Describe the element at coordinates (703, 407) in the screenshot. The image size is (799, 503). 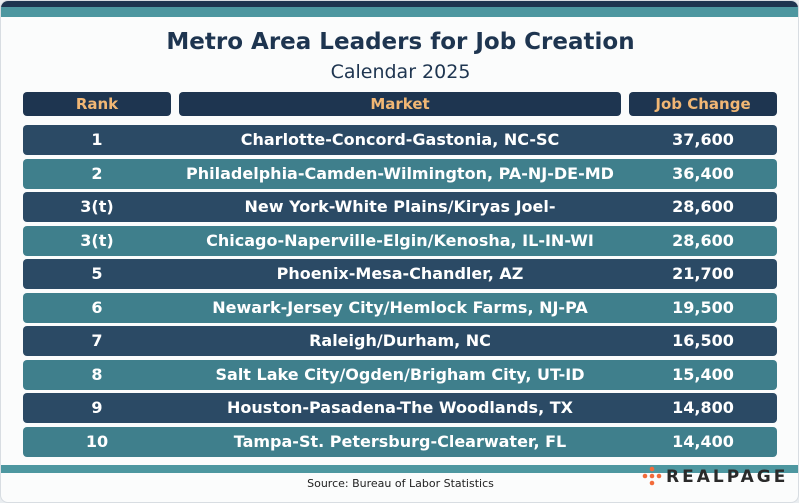
I see `job-change-cell: 14,800` at that location.